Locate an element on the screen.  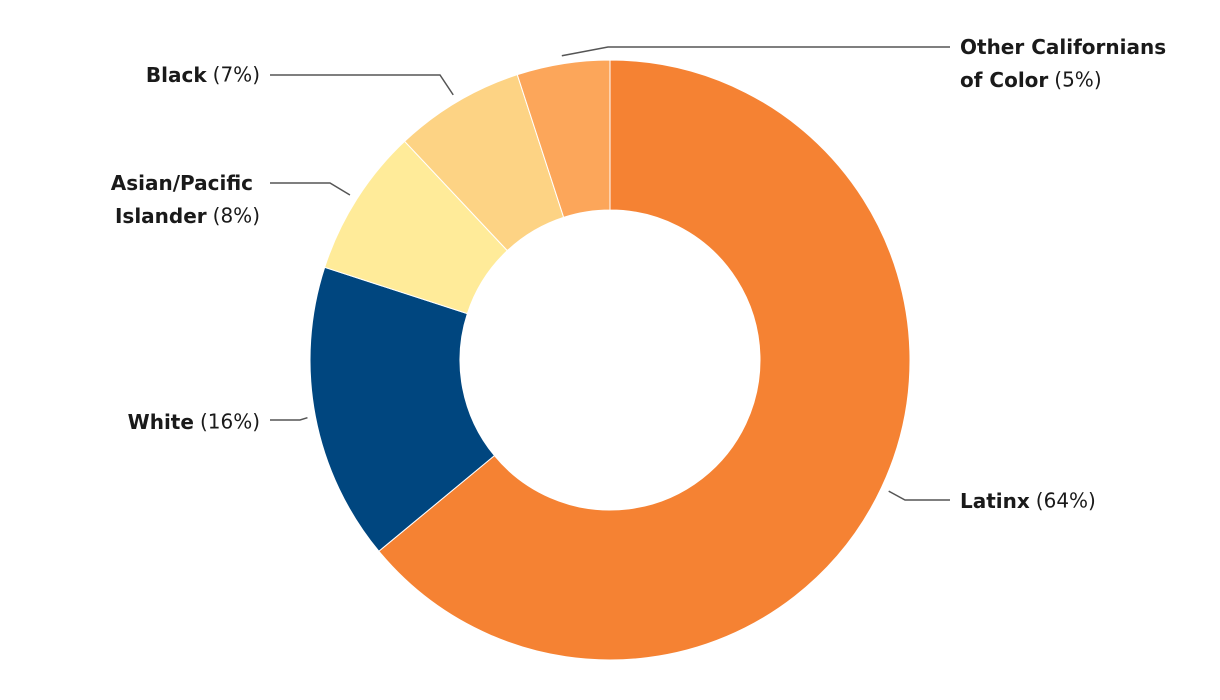
value-label: (16%) is located at coordinates (230, 422).